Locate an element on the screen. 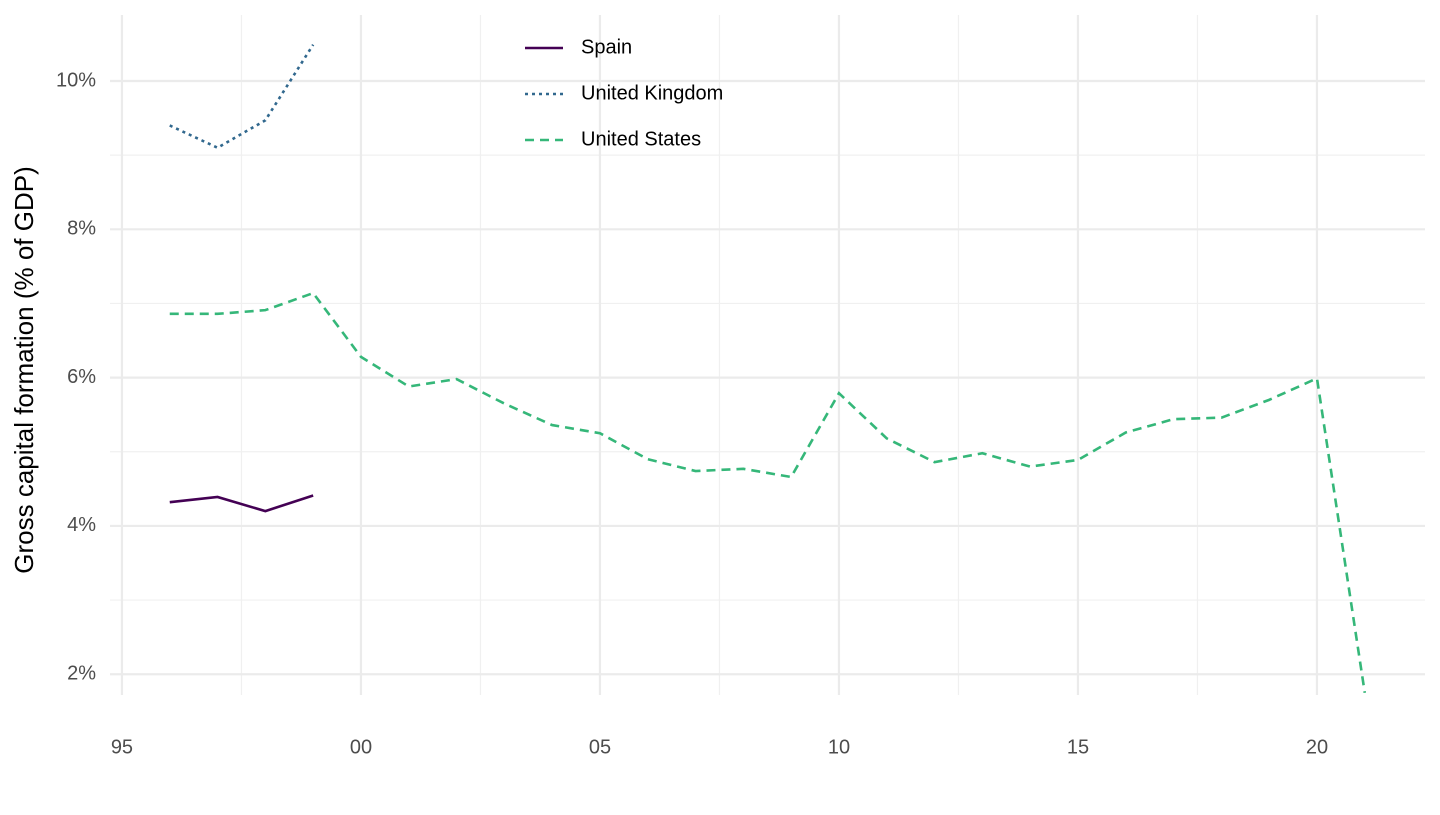  legend-label: Spain is located at coordinates (606, 47).